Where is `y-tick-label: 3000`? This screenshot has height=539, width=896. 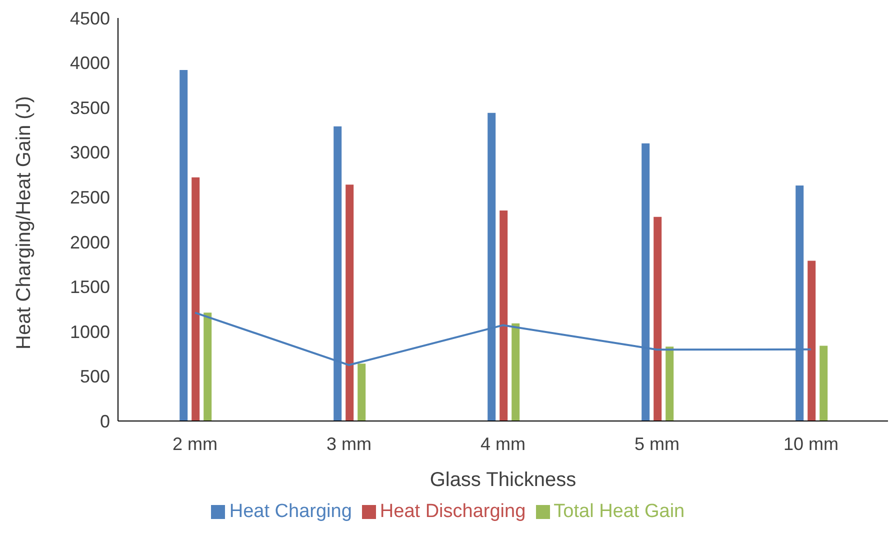 y-tick-label: 3000 is located at coordinates (90, 152).